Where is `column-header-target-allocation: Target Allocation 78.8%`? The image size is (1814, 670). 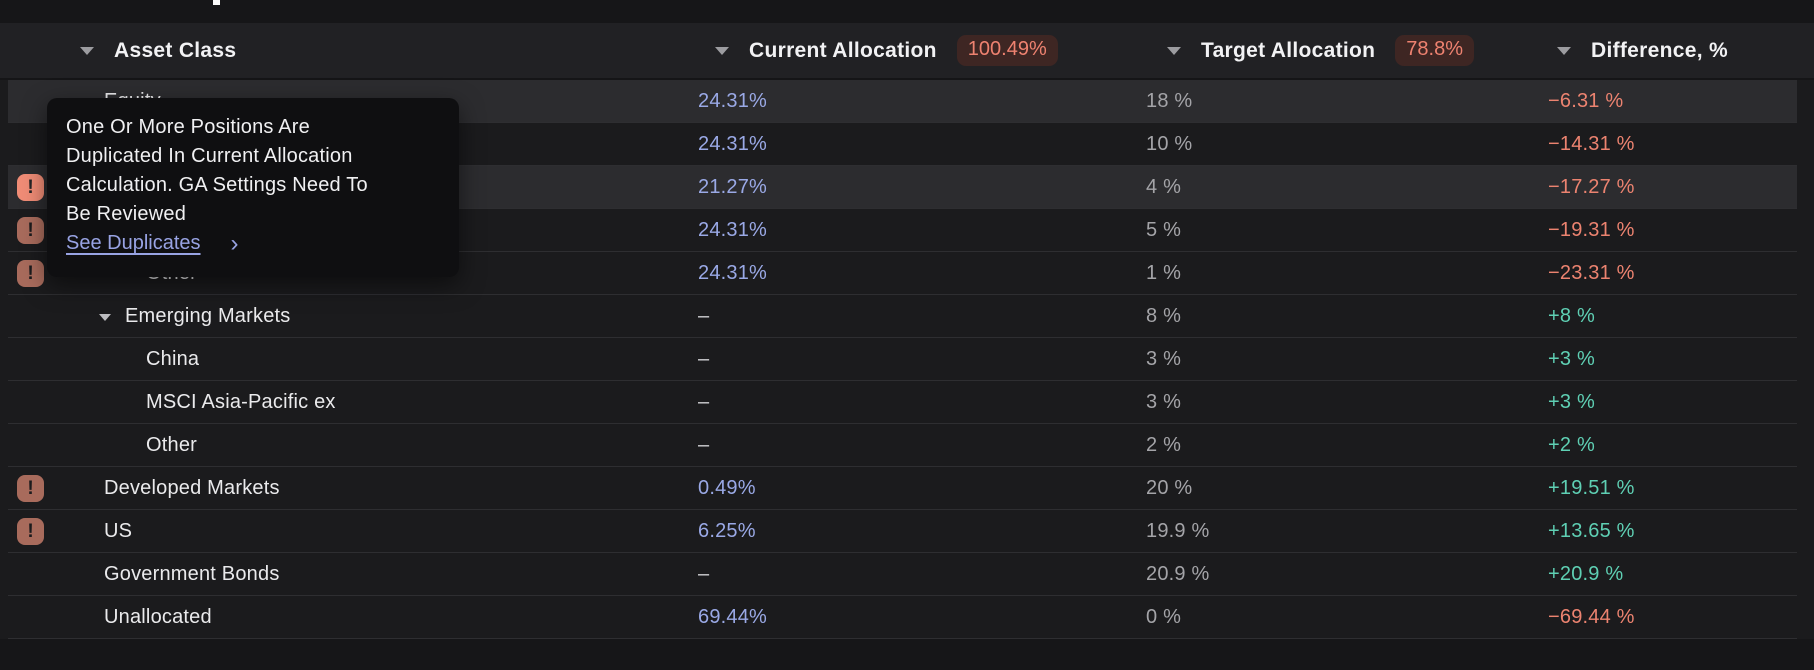
column-header-target-allocation: Target Allocation 78.8% is located at coordinates (1320, 50).